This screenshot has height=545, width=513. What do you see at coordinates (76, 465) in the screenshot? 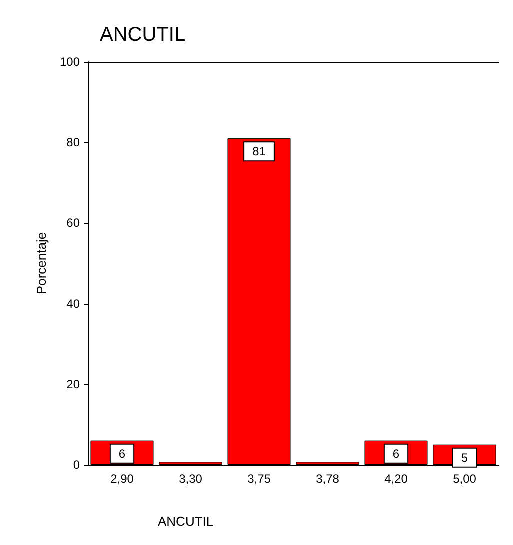
I see `y-tick-label: 0` at bounding box center [76, 465].